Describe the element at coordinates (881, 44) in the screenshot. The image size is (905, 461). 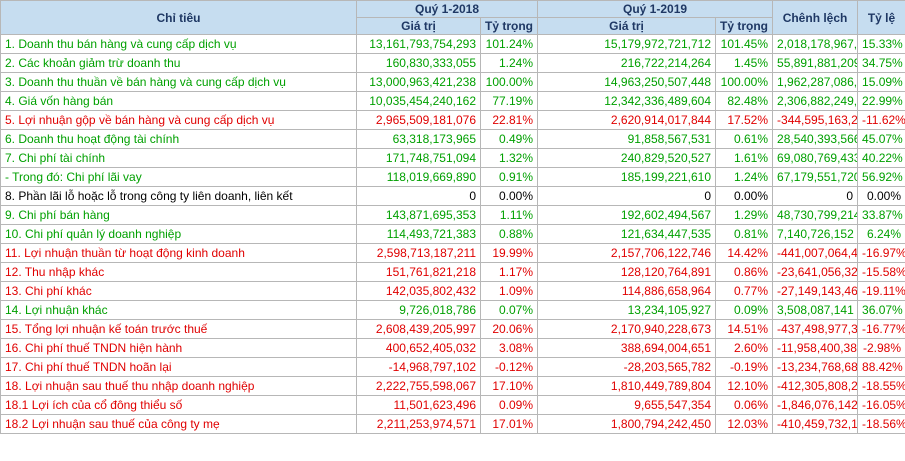
I see `change-rate: 15.33%` at that location.